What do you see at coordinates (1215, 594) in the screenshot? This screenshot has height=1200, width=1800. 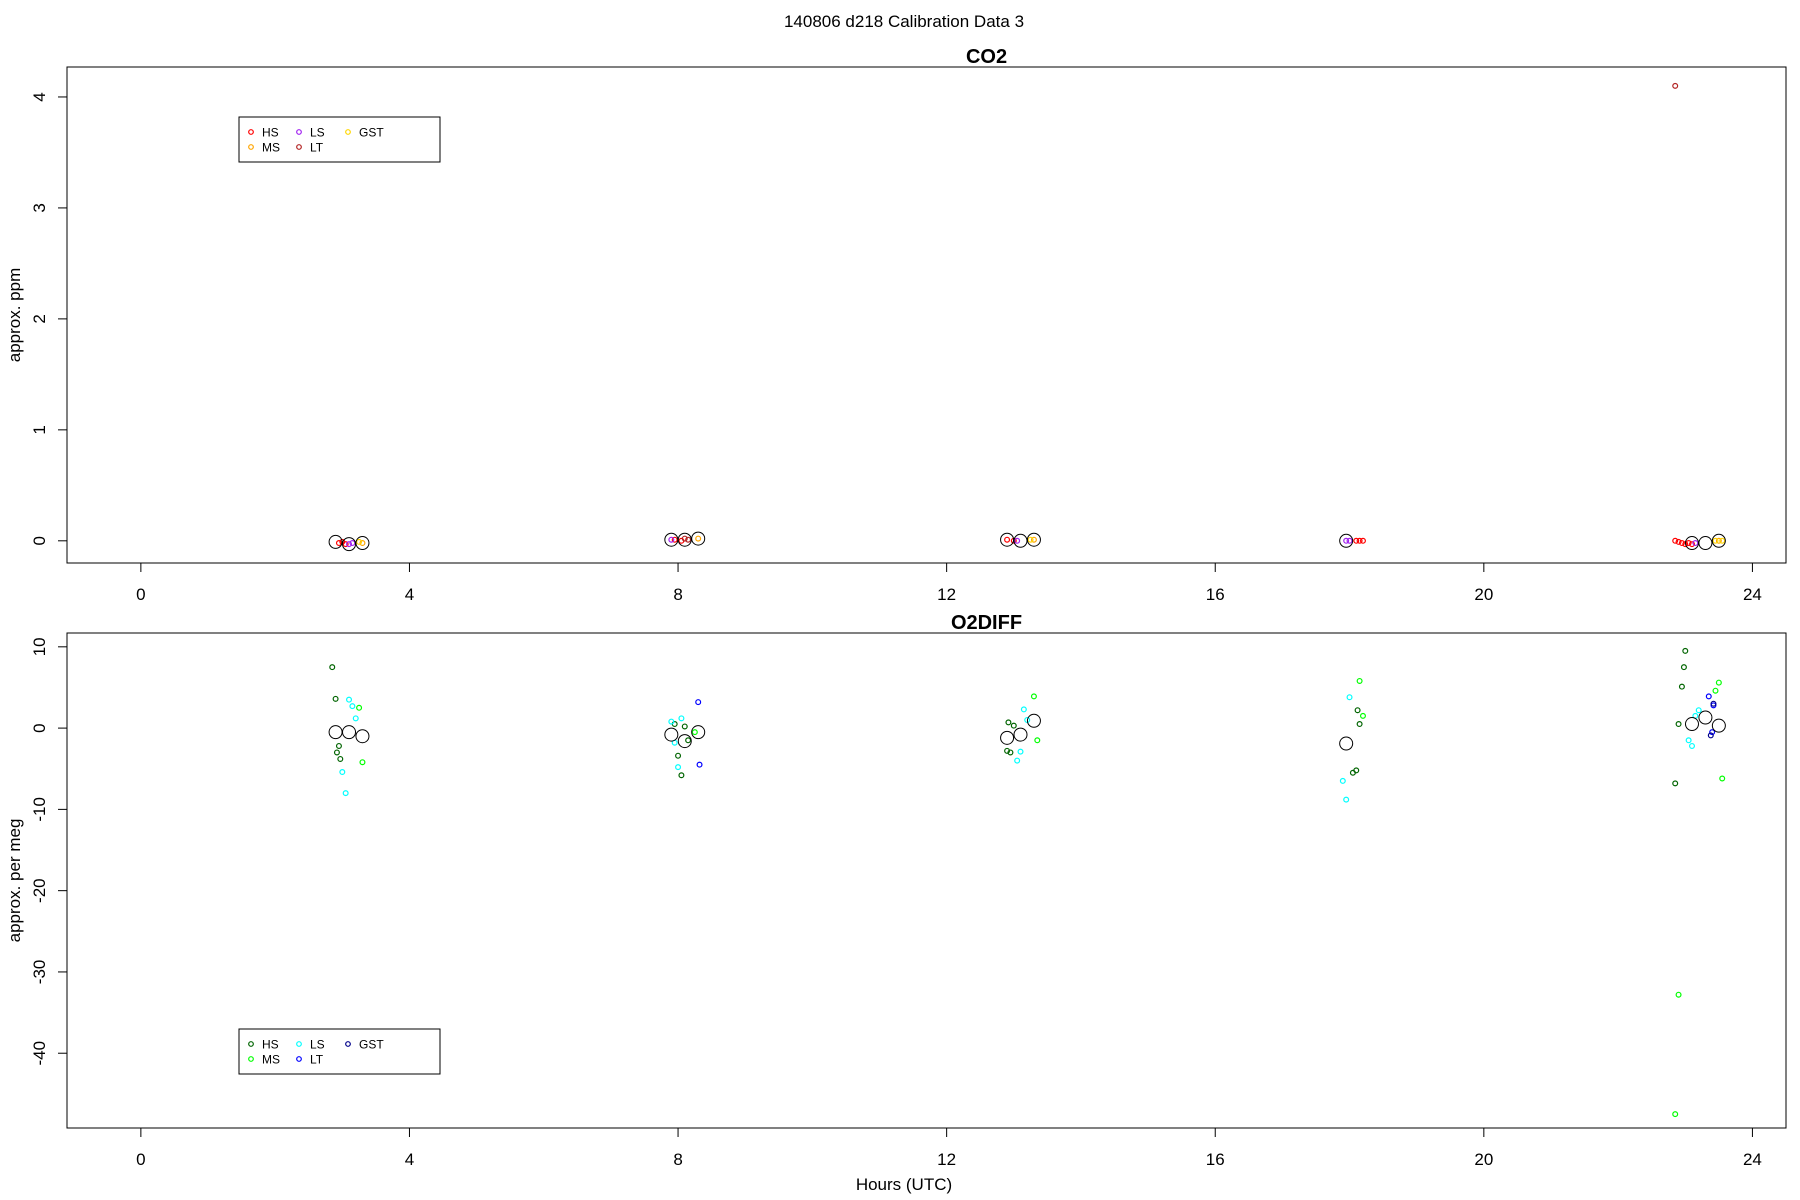 I see `x-tick-label: 16` at bounding box center [1215, 594].